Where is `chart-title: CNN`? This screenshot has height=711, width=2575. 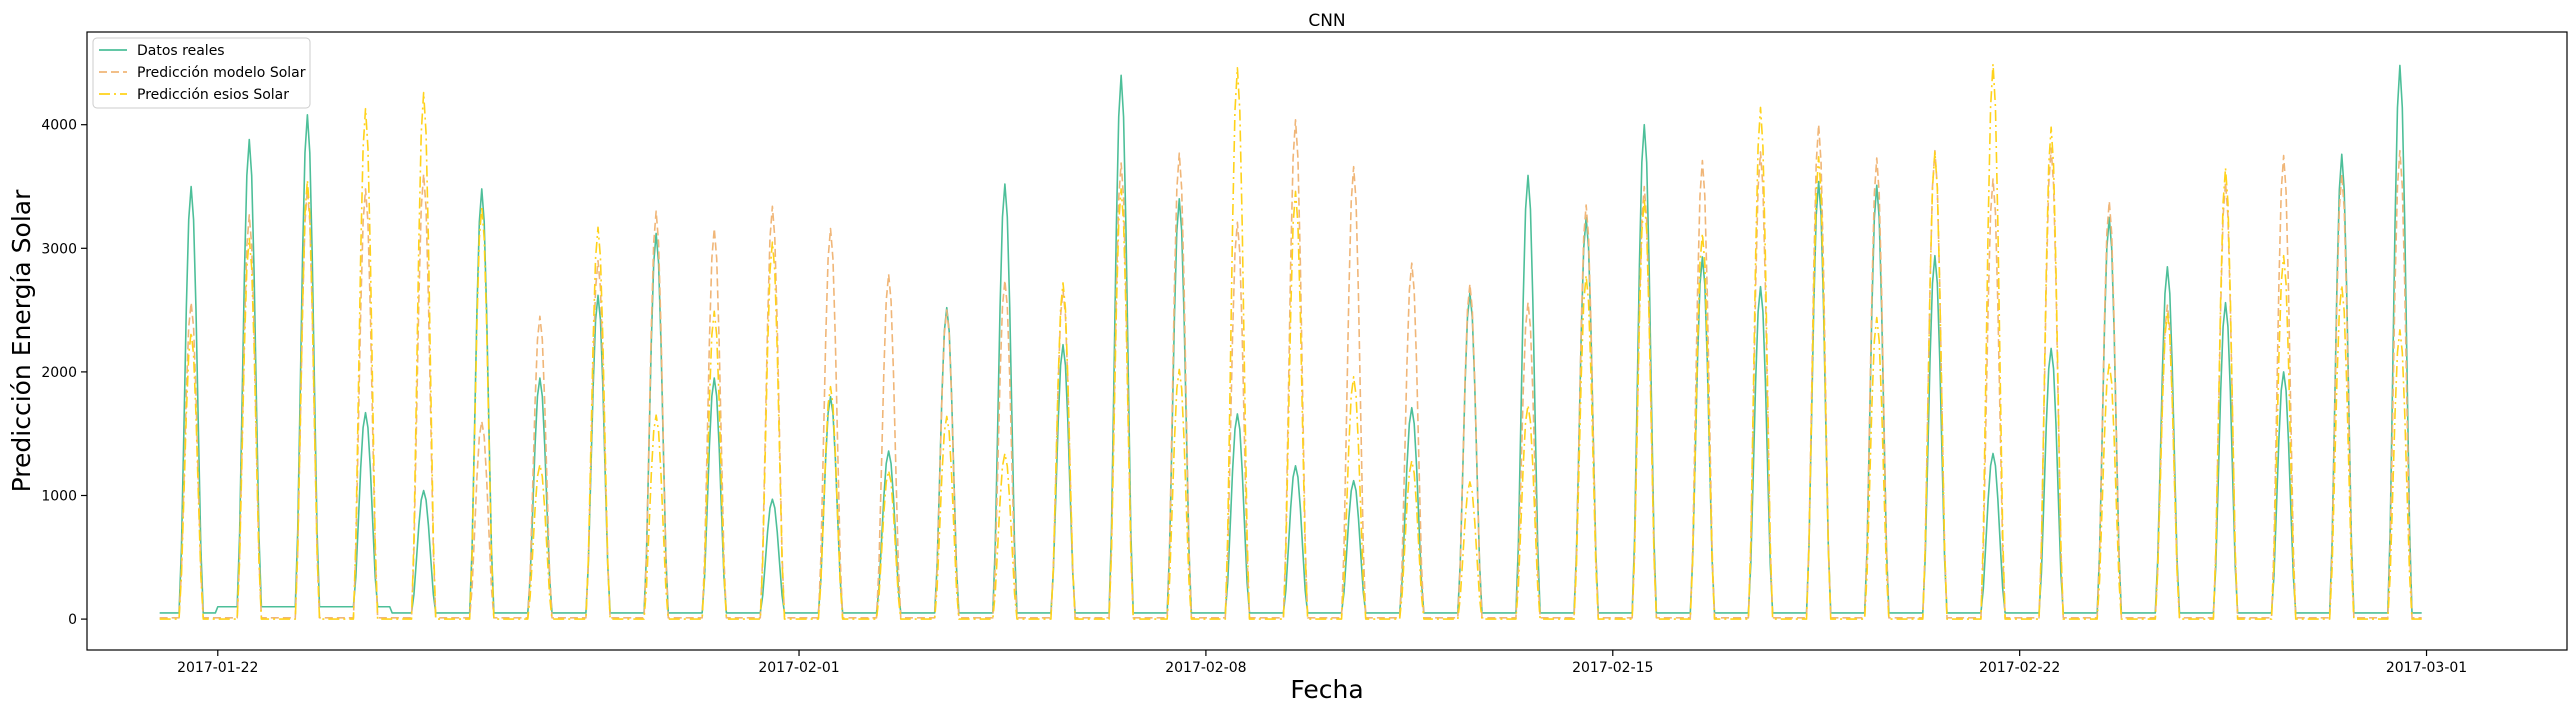
chart-title: CNN is located at coordinates (1326, 21).